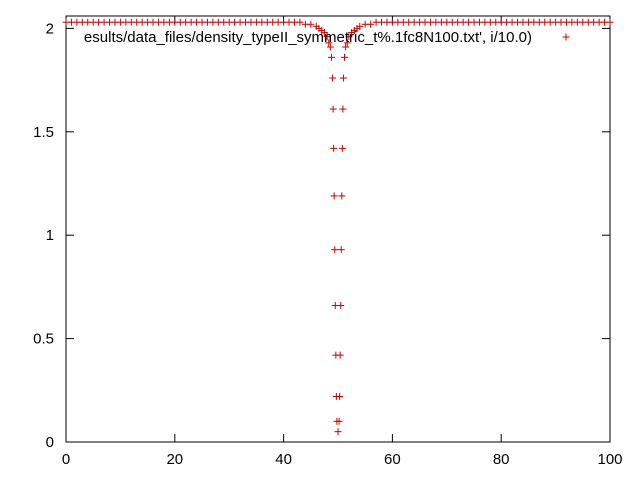  Describe the element at coordinates (50, 28) in the screenshot. I see `y-tick-label: 2` at that location.